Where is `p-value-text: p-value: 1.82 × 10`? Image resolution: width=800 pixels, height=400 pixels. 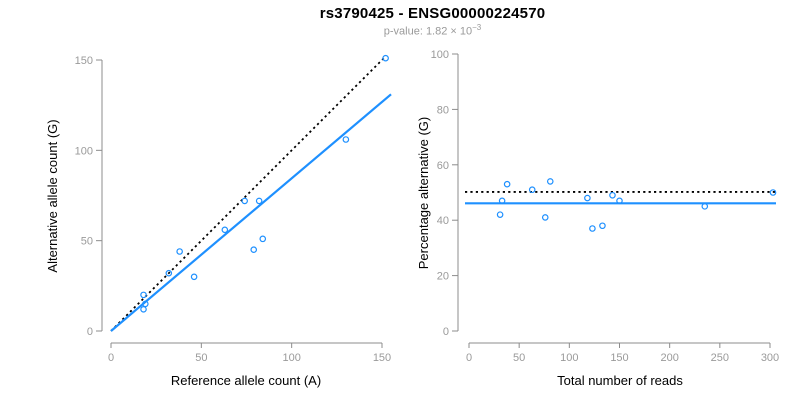
p-value-text: p-value: 1.82 × 10 is located at coordinates (428, 31).